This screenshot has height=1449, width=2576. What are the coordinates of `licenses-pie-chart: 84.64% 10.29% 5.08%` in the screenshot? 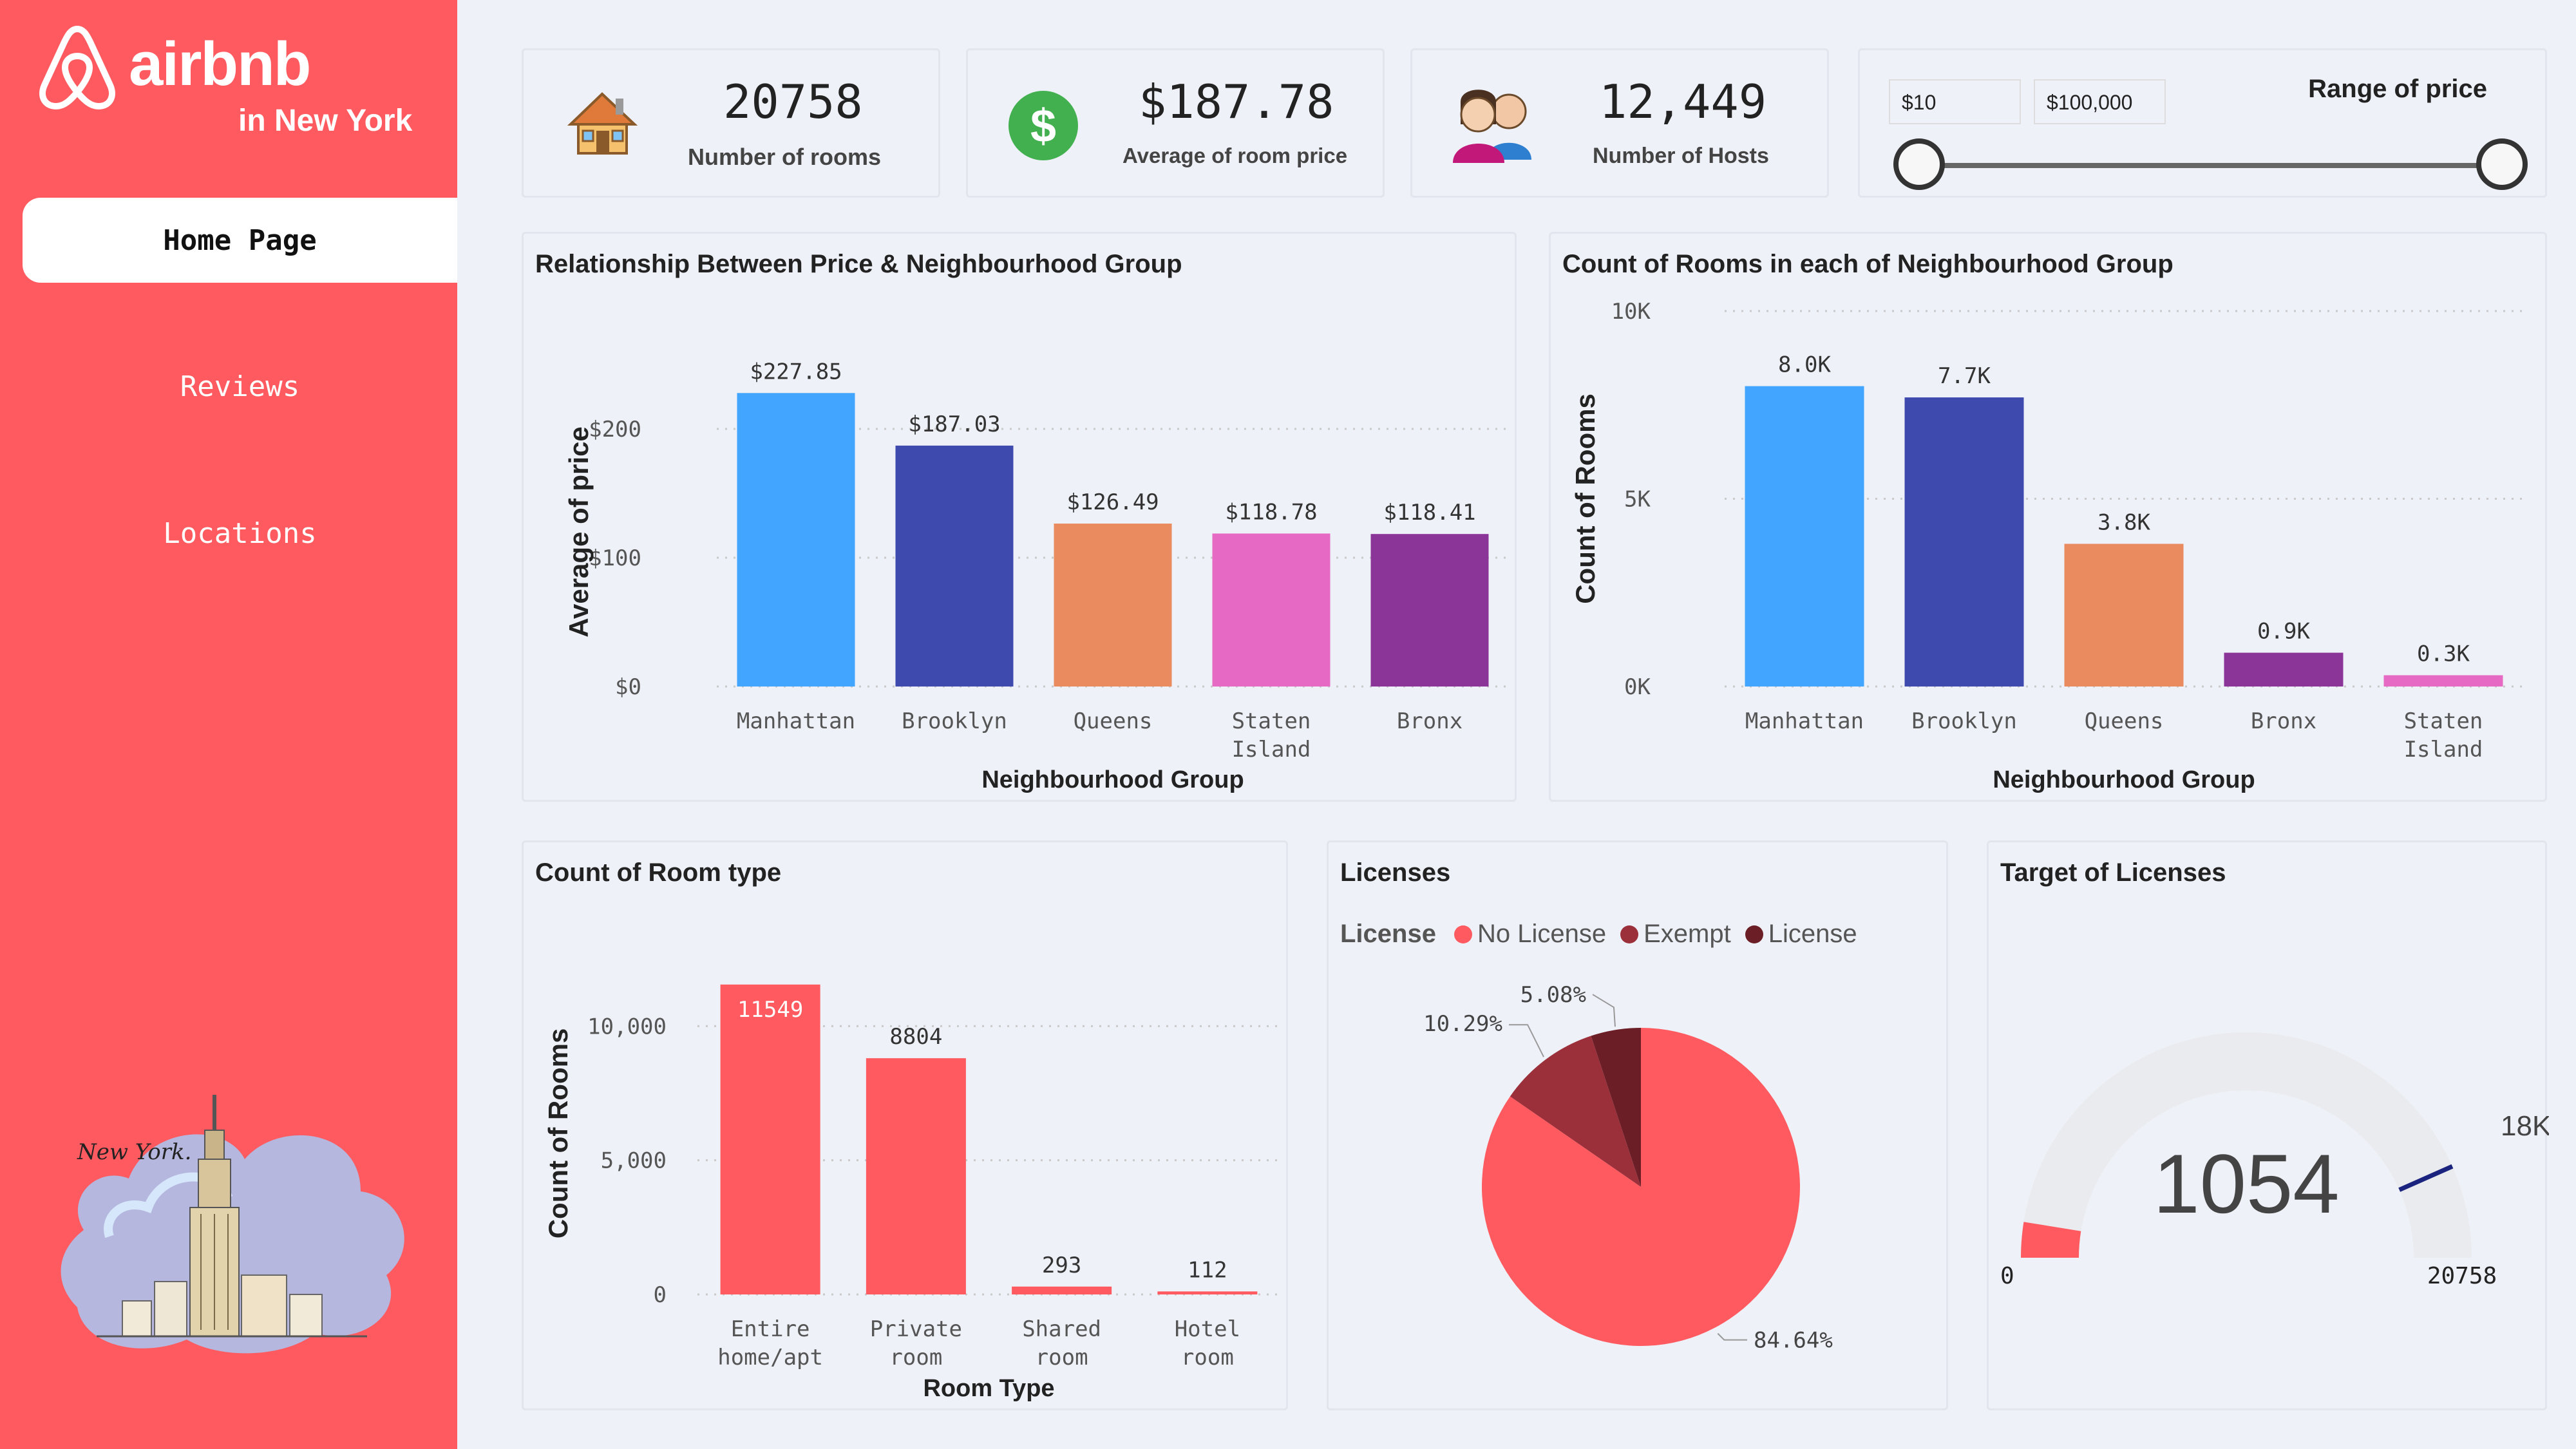 It's located at (1628, 1168).